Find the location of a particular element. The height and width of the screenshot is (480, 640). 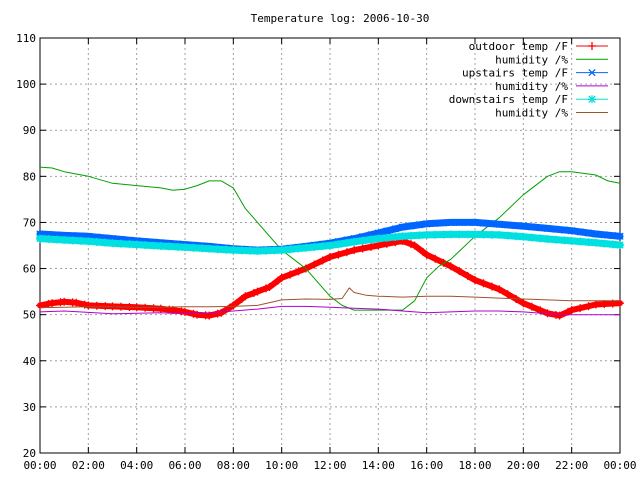

x-tick-label: 14:00 is located at coordinates (378, 465).